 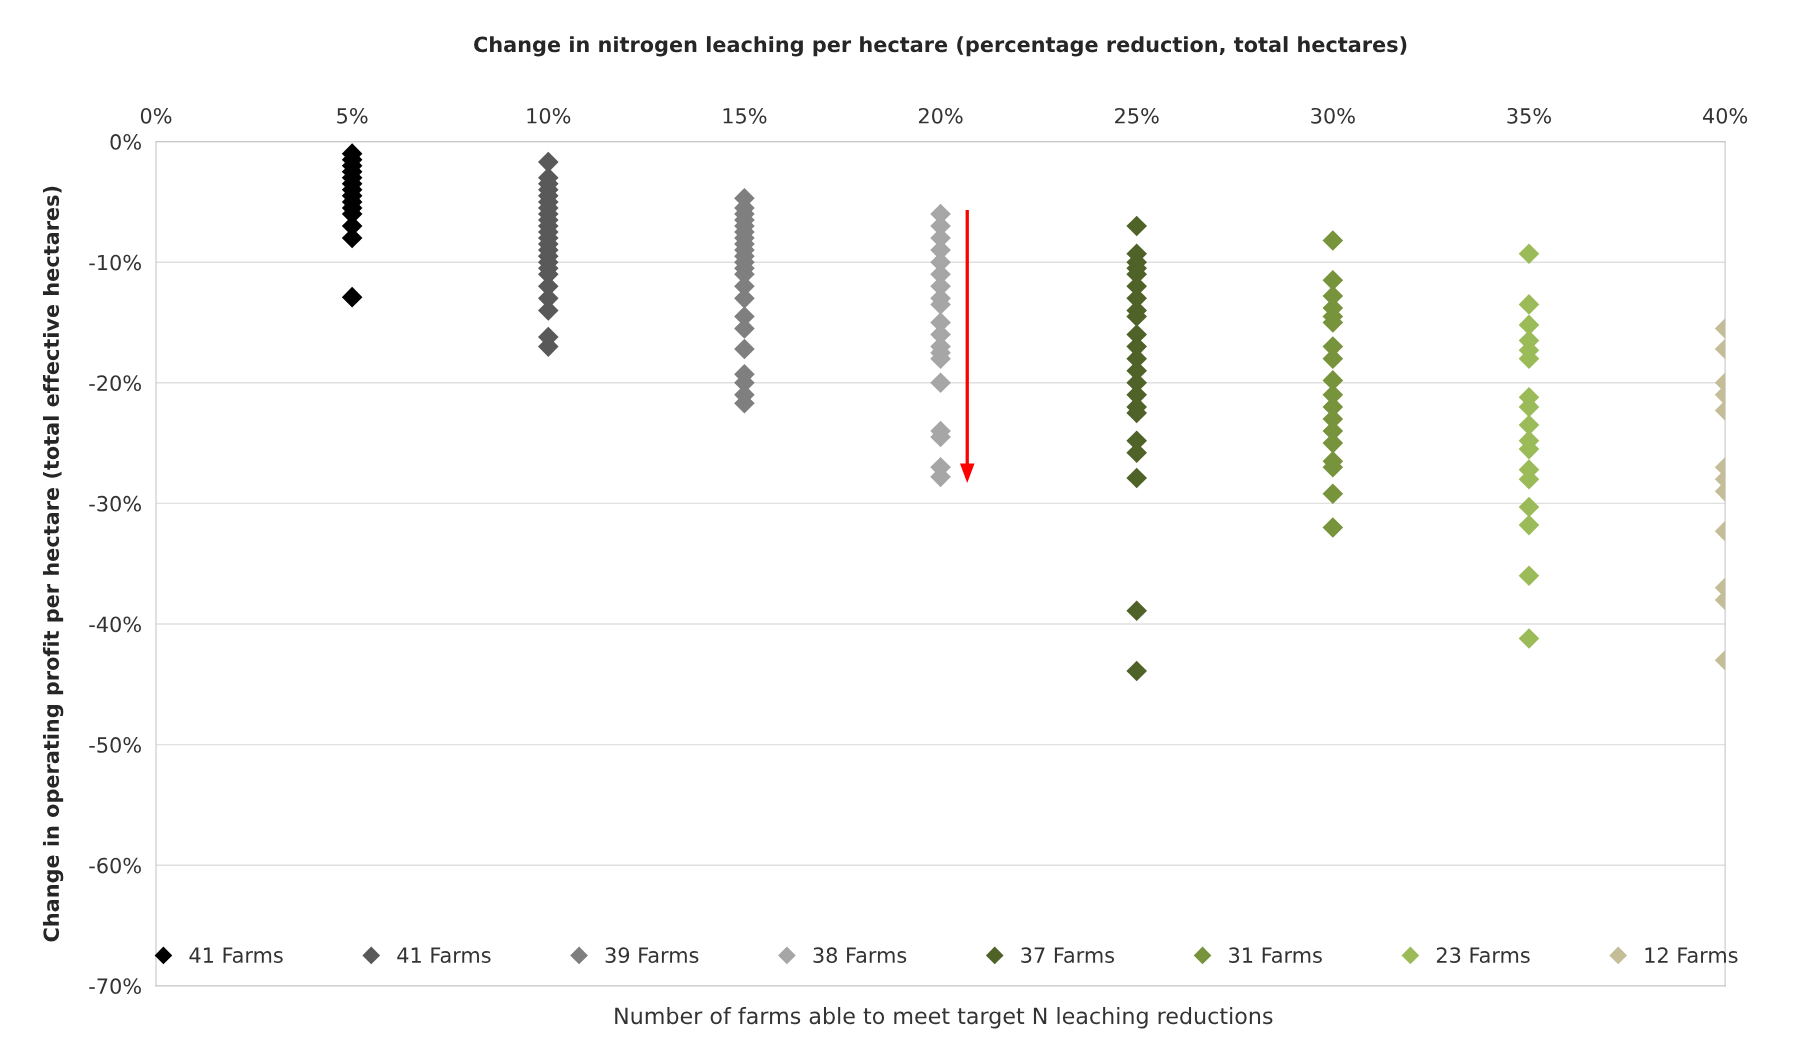 What do you see at coordinates (115, 745) in the screenshot?
I see `y-tick-label: -50%` at bounding box center [115, 745].